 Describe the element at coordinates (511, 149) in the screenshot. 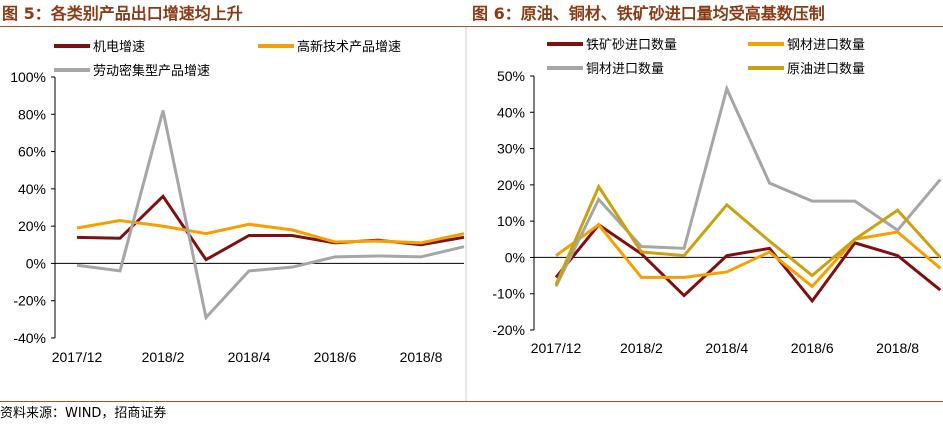

I see `y-tick-label: 30%` at that location.